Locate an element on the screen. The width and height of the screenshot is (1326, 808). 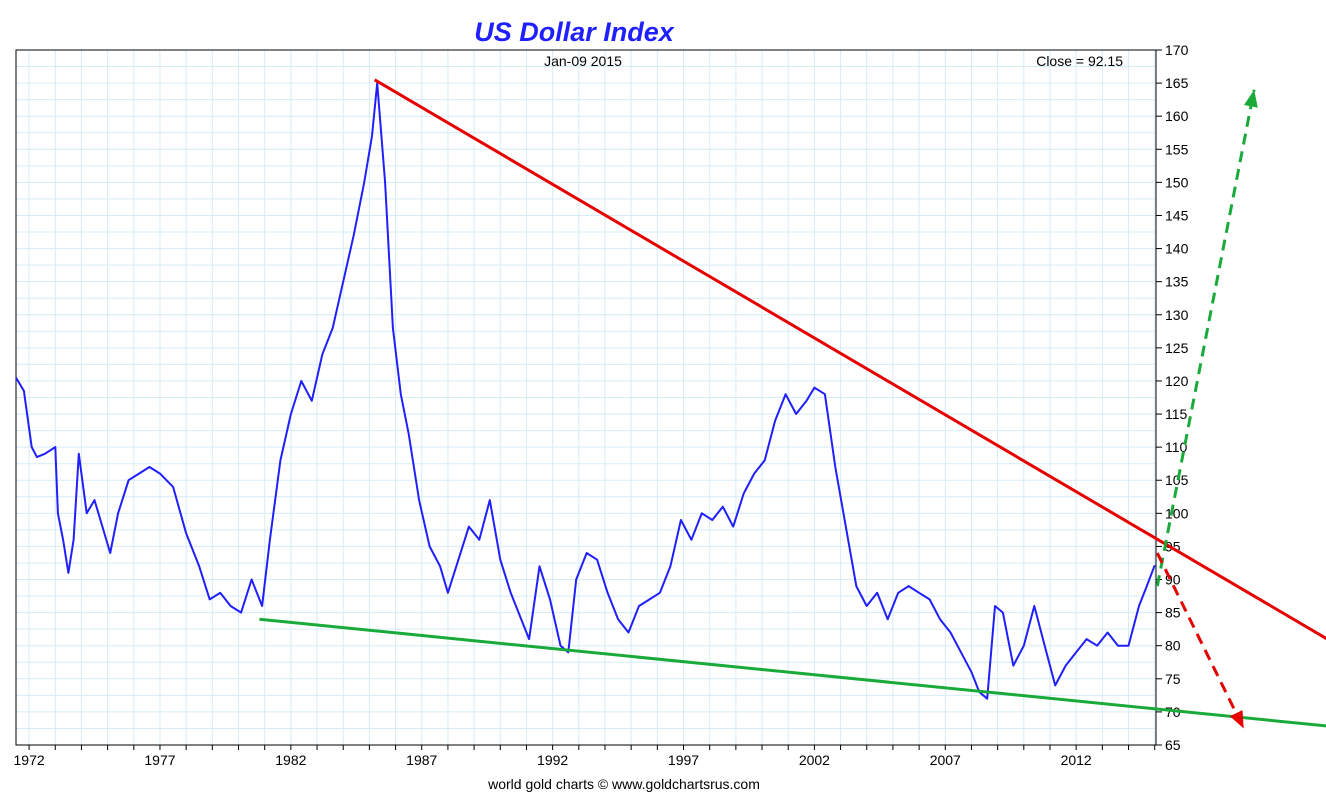
y-tick-label: 65 is located at coordinates (1173, 745).